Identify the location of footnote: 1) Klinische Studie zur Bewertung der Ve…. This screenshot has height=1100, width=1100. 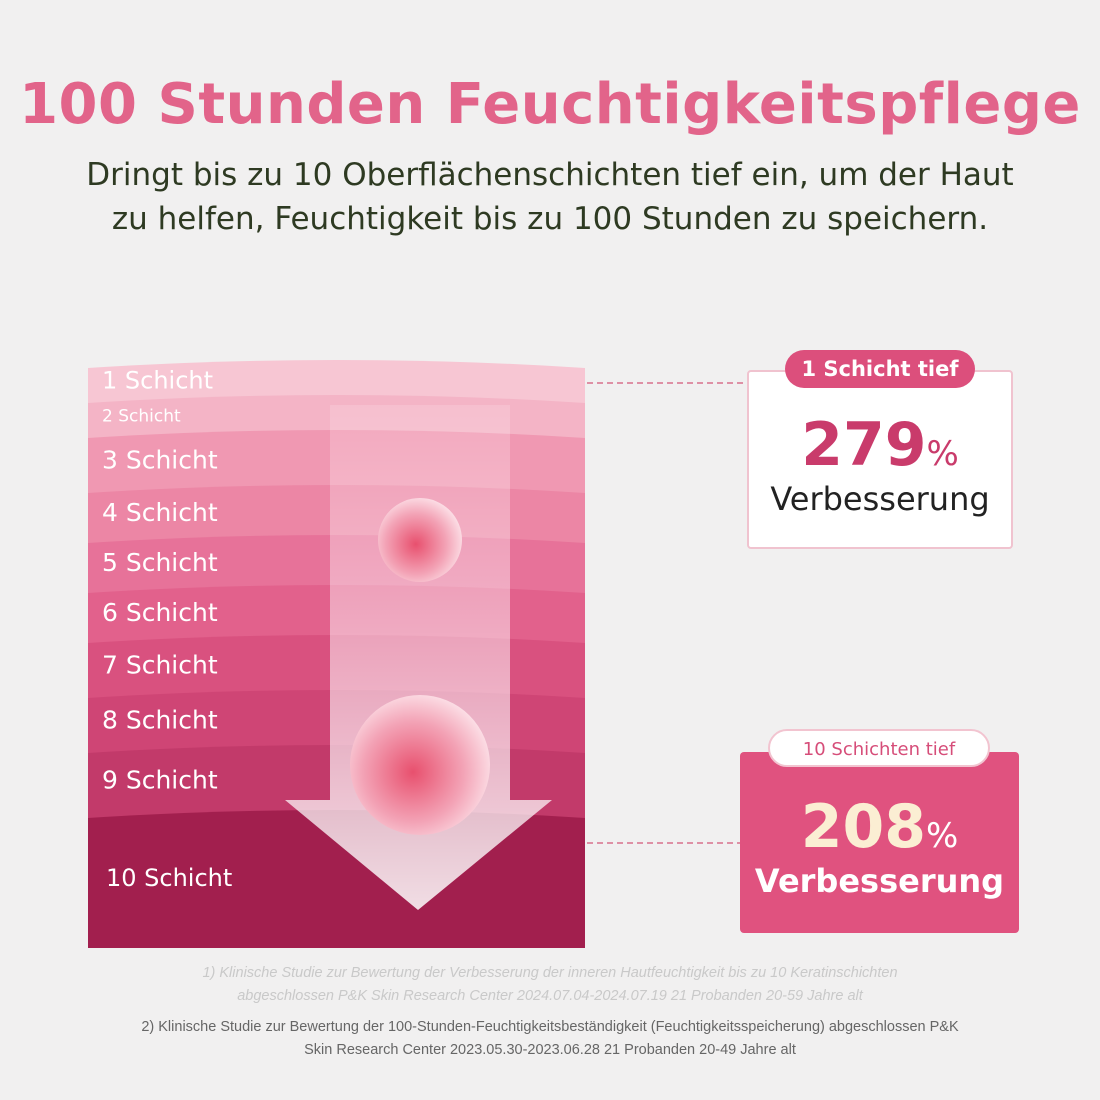
(550, 985).